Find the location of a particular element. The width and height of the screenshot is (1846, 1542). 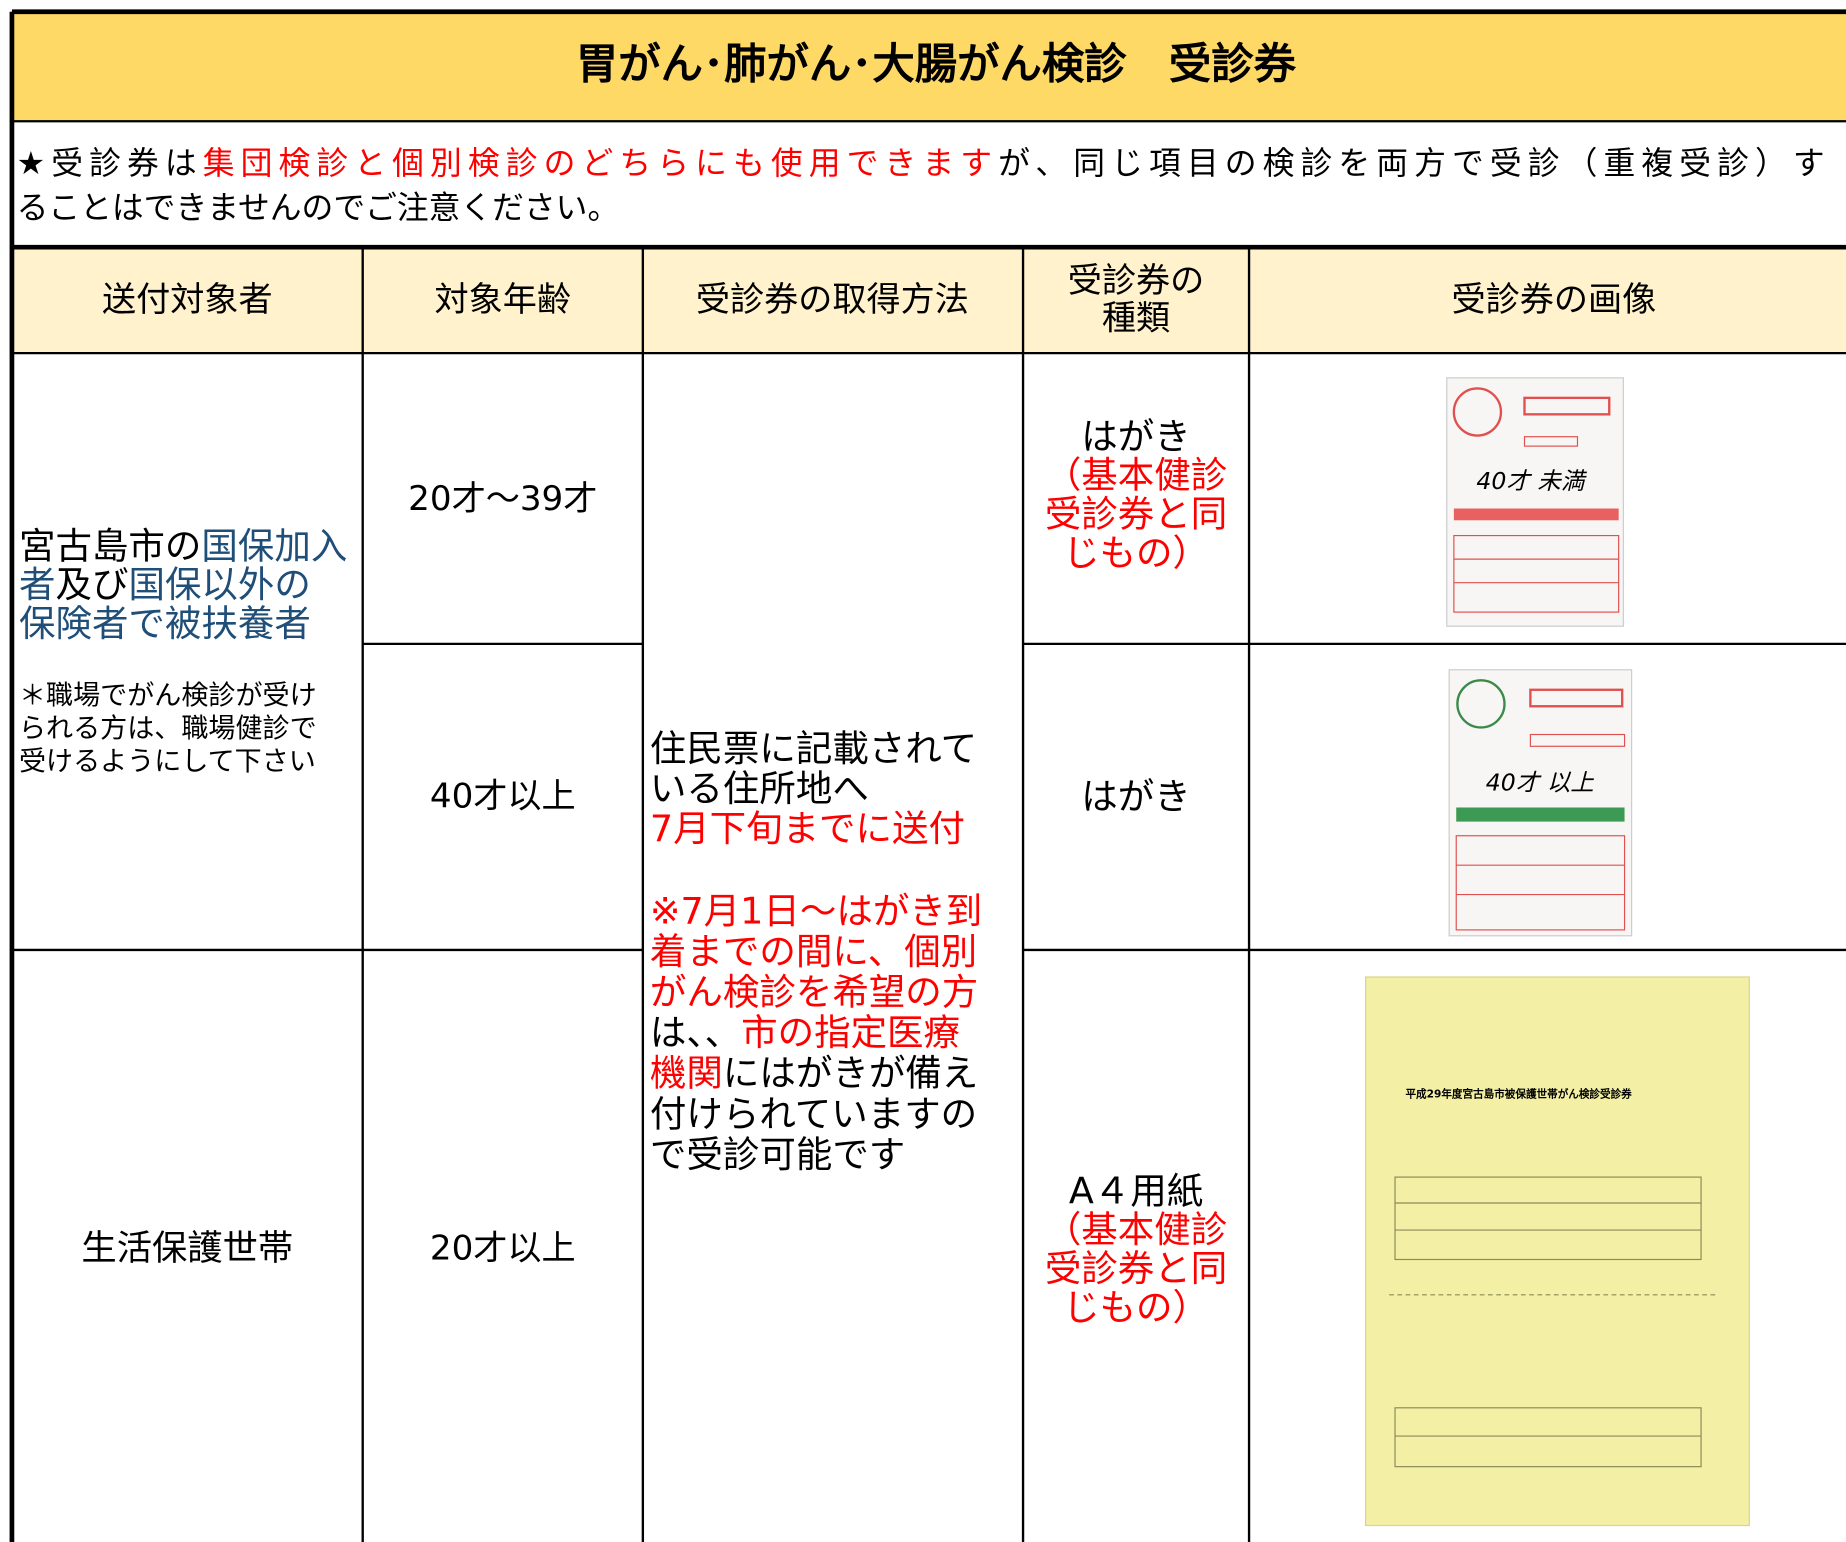

target-group: 宮古島市の国保加入 is located at coordinates (183, 545).